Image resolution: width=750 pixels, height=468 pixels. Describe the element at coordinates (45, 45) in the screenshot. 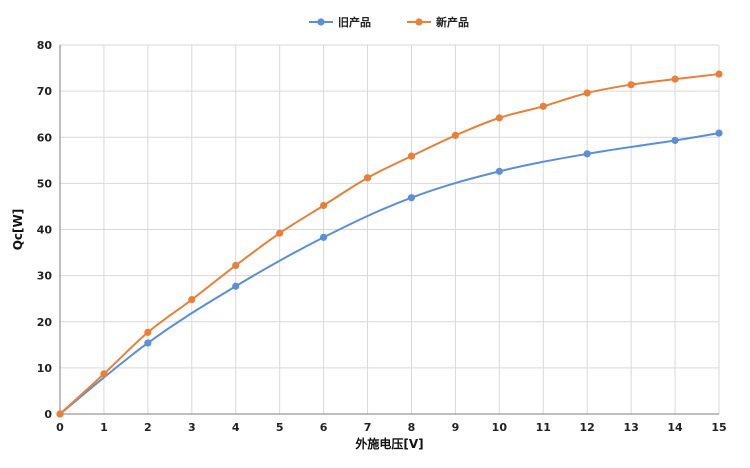

I see `y-tick-label: 80` at that location.